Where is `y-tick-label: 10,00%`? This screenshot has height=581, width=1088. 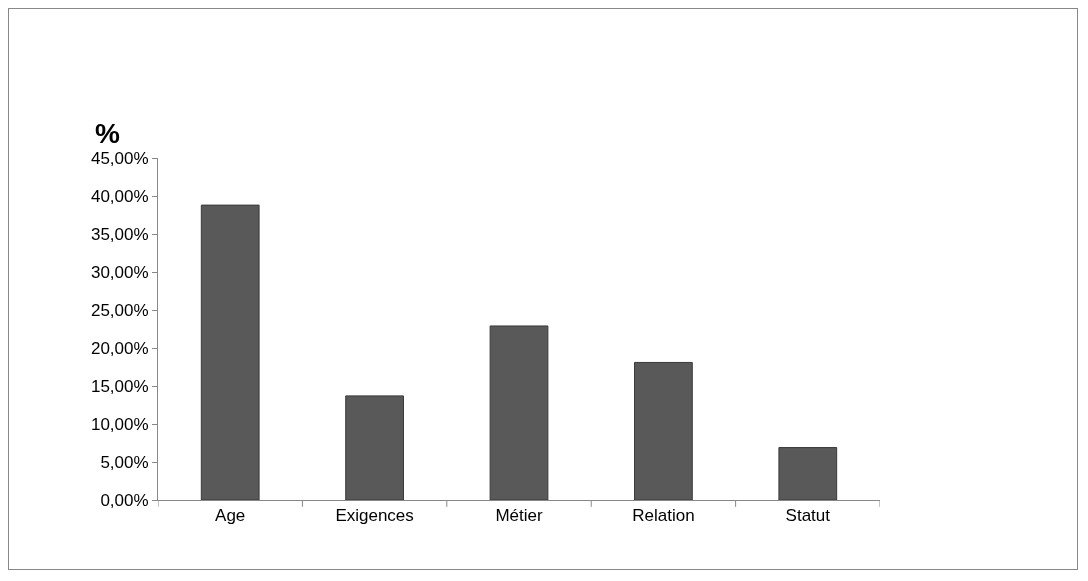
y-tick-label: 10,00% is located at coordinates (119, 424).